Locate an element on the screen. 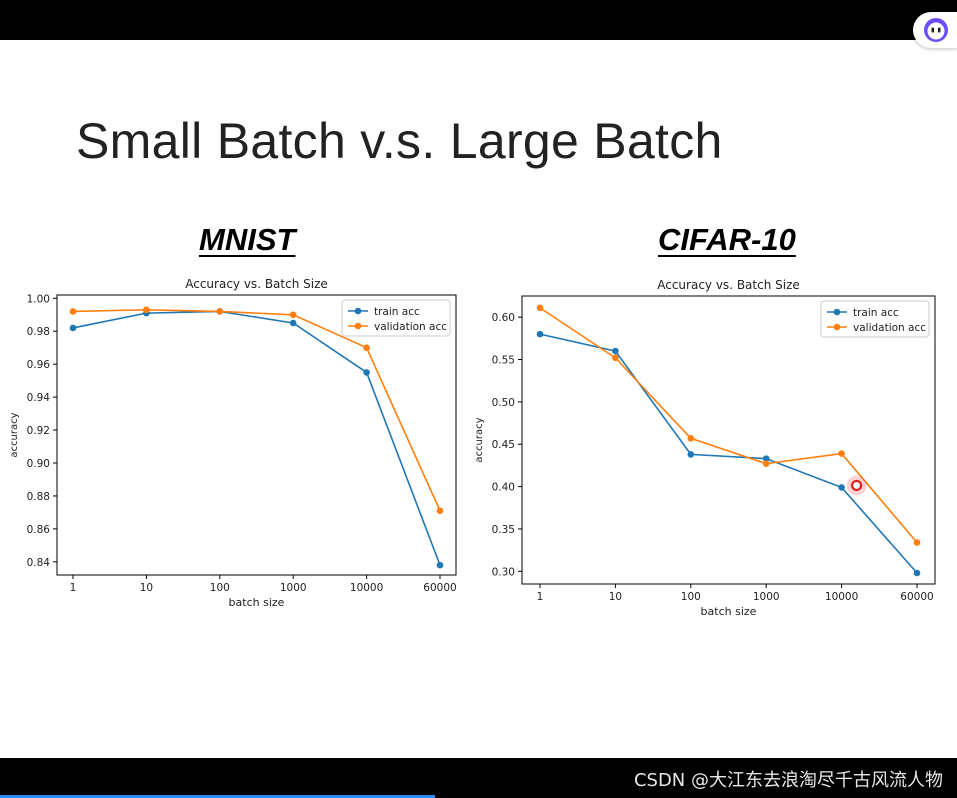 The height and width of the screenshot is (798, 957). mnist-x-tick-label: 60000 is located at coordinates (439, 588).